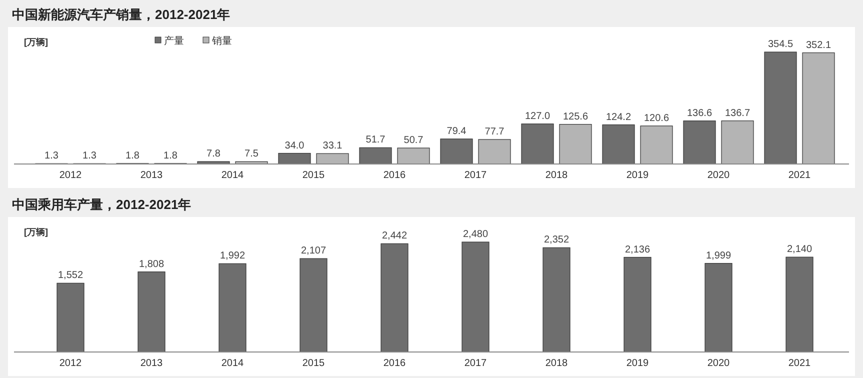  What do you see at coordinates (395, 236) in the screenshot?
I see `data-label: 2,442` at bounding box center [395, 236].